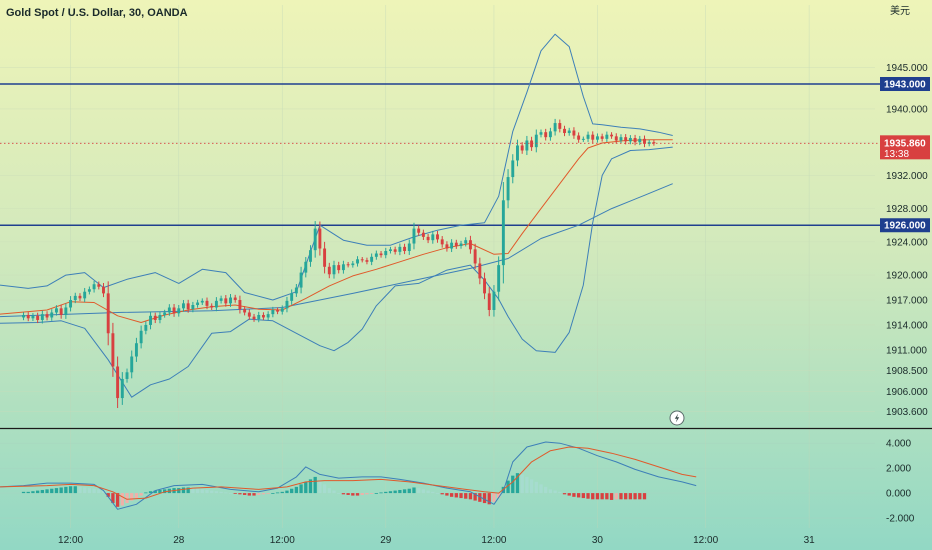  What do you see at coordinates (907, 276) in the screenshot?
I see `price-tick-label: 1920.000` at bounding box center [907, 276].